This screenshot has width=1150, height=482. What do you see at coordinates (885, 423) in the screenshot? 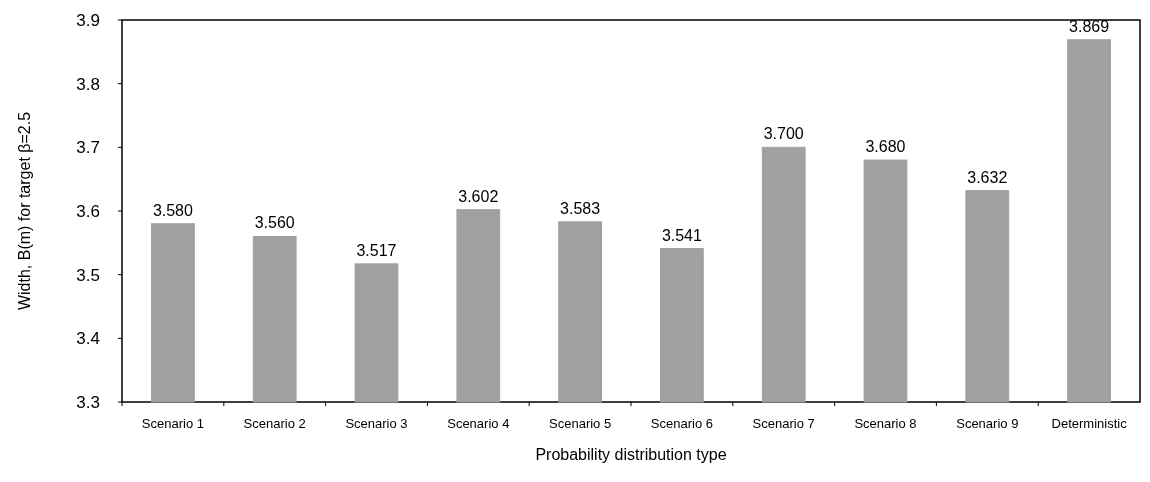
I see `x-tick-label: Scenario 8` at bounding box center [885, 423].